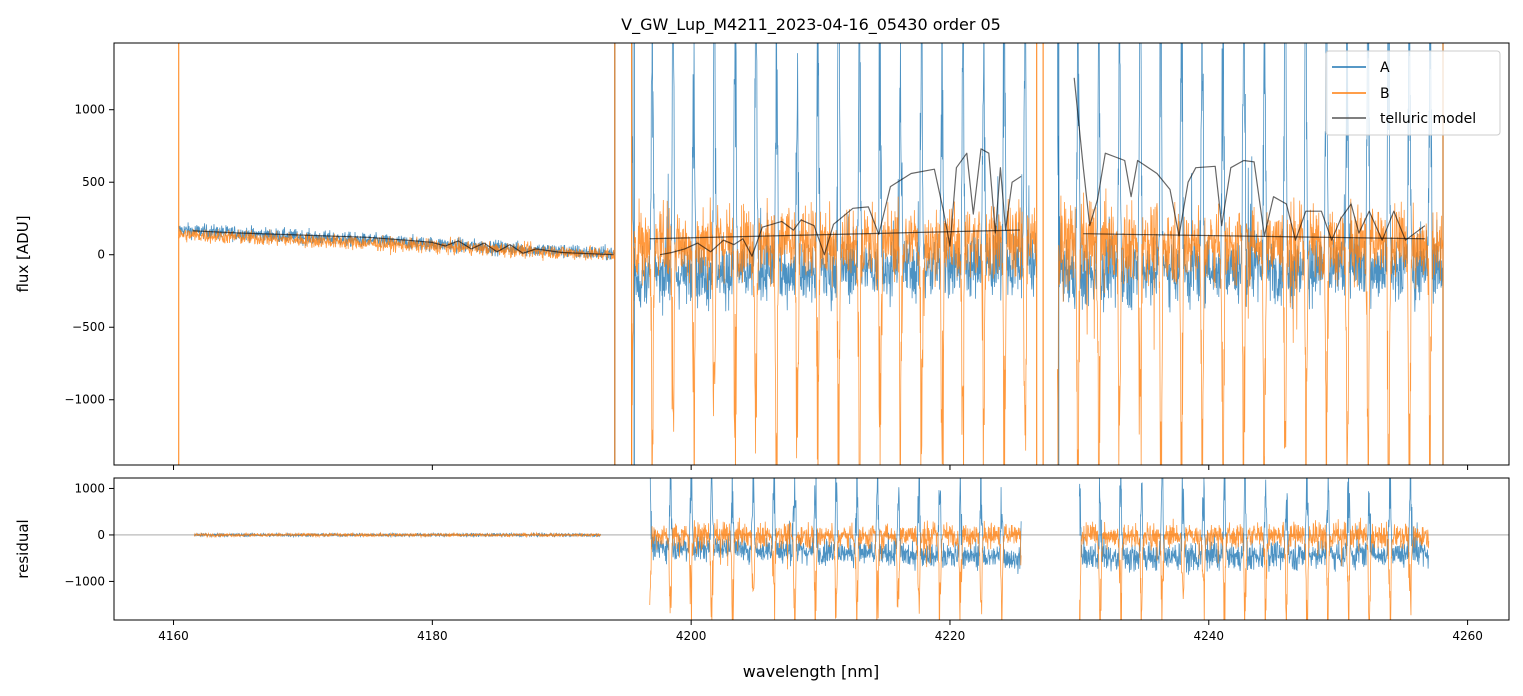 The width and height of the screenshot is (1523, 696). I want to click on x-tick-label: 4260, so click(1467, 636).